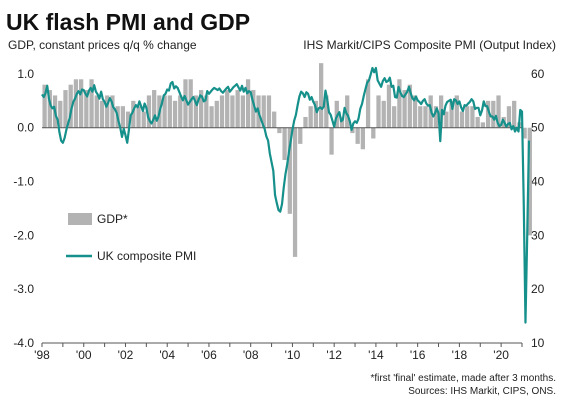  I want to click on left-tick-label: -1.0, so click(23, 182).